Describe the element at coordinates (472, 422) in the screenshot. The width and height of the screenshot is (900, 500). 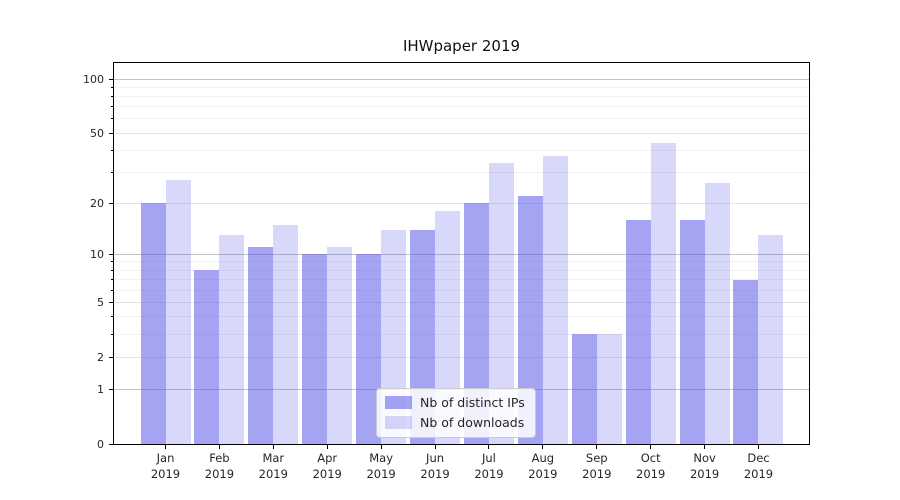
I see `legend-item-label: Nb of downloads` at that location.